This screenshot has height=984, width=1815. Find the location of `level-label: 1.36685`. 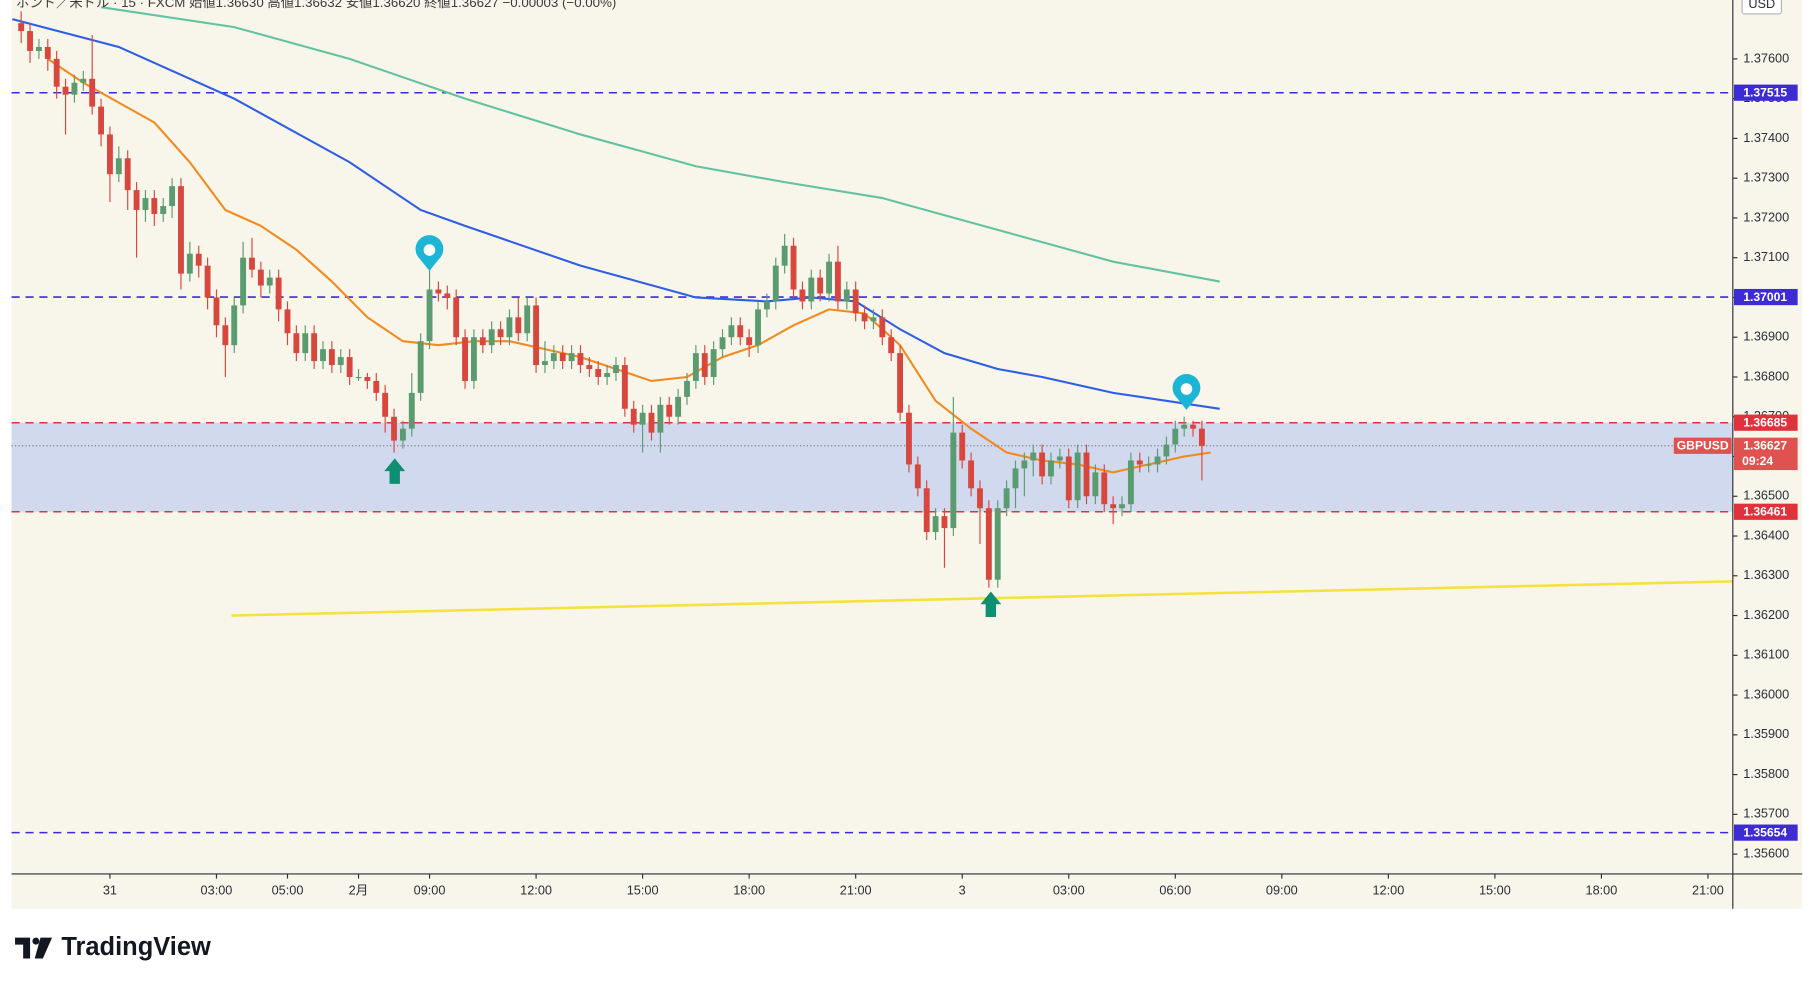

level-label: 1.36685 is located at coordinates (1765, 422).